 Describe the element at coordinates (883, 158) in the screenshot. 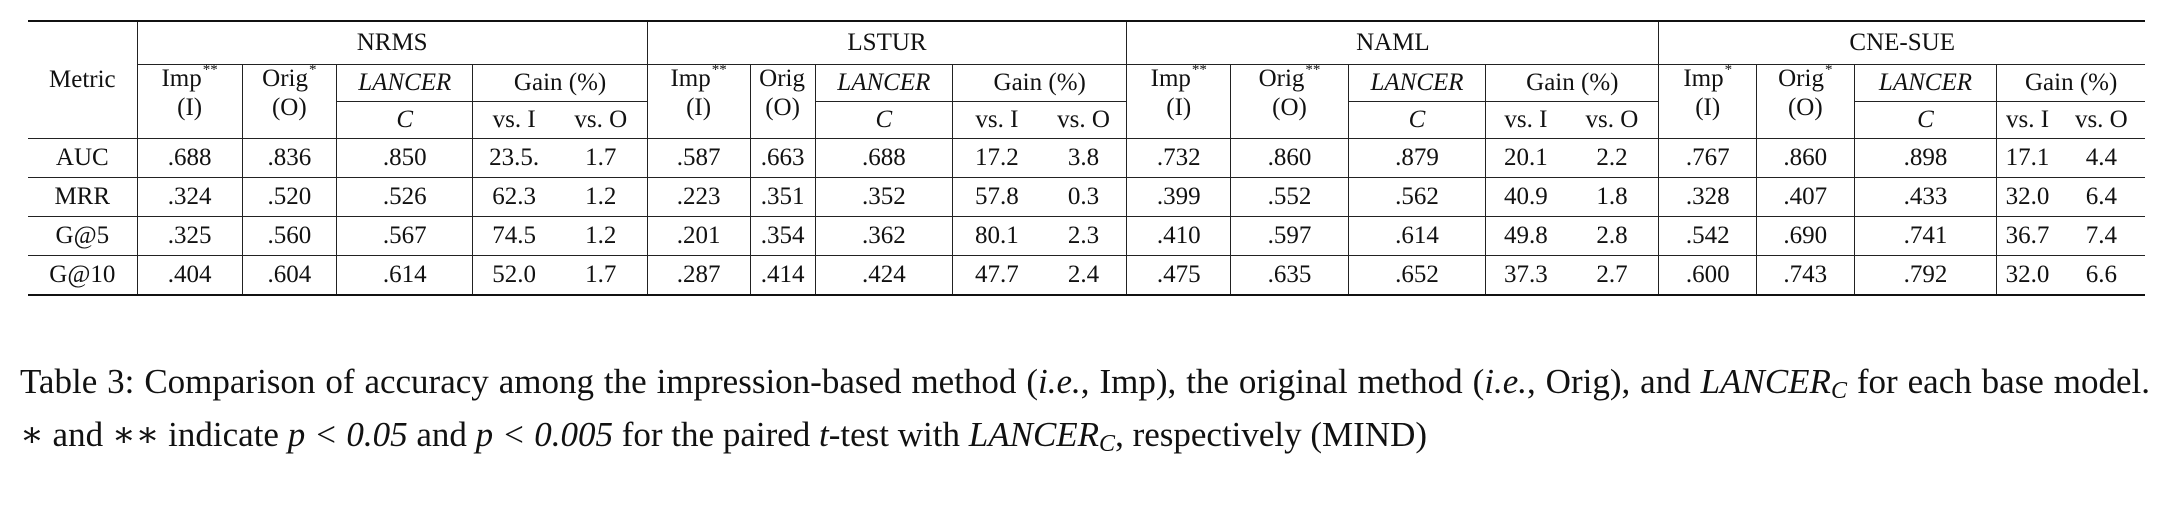

I see `lancer-value: .688` at that location.